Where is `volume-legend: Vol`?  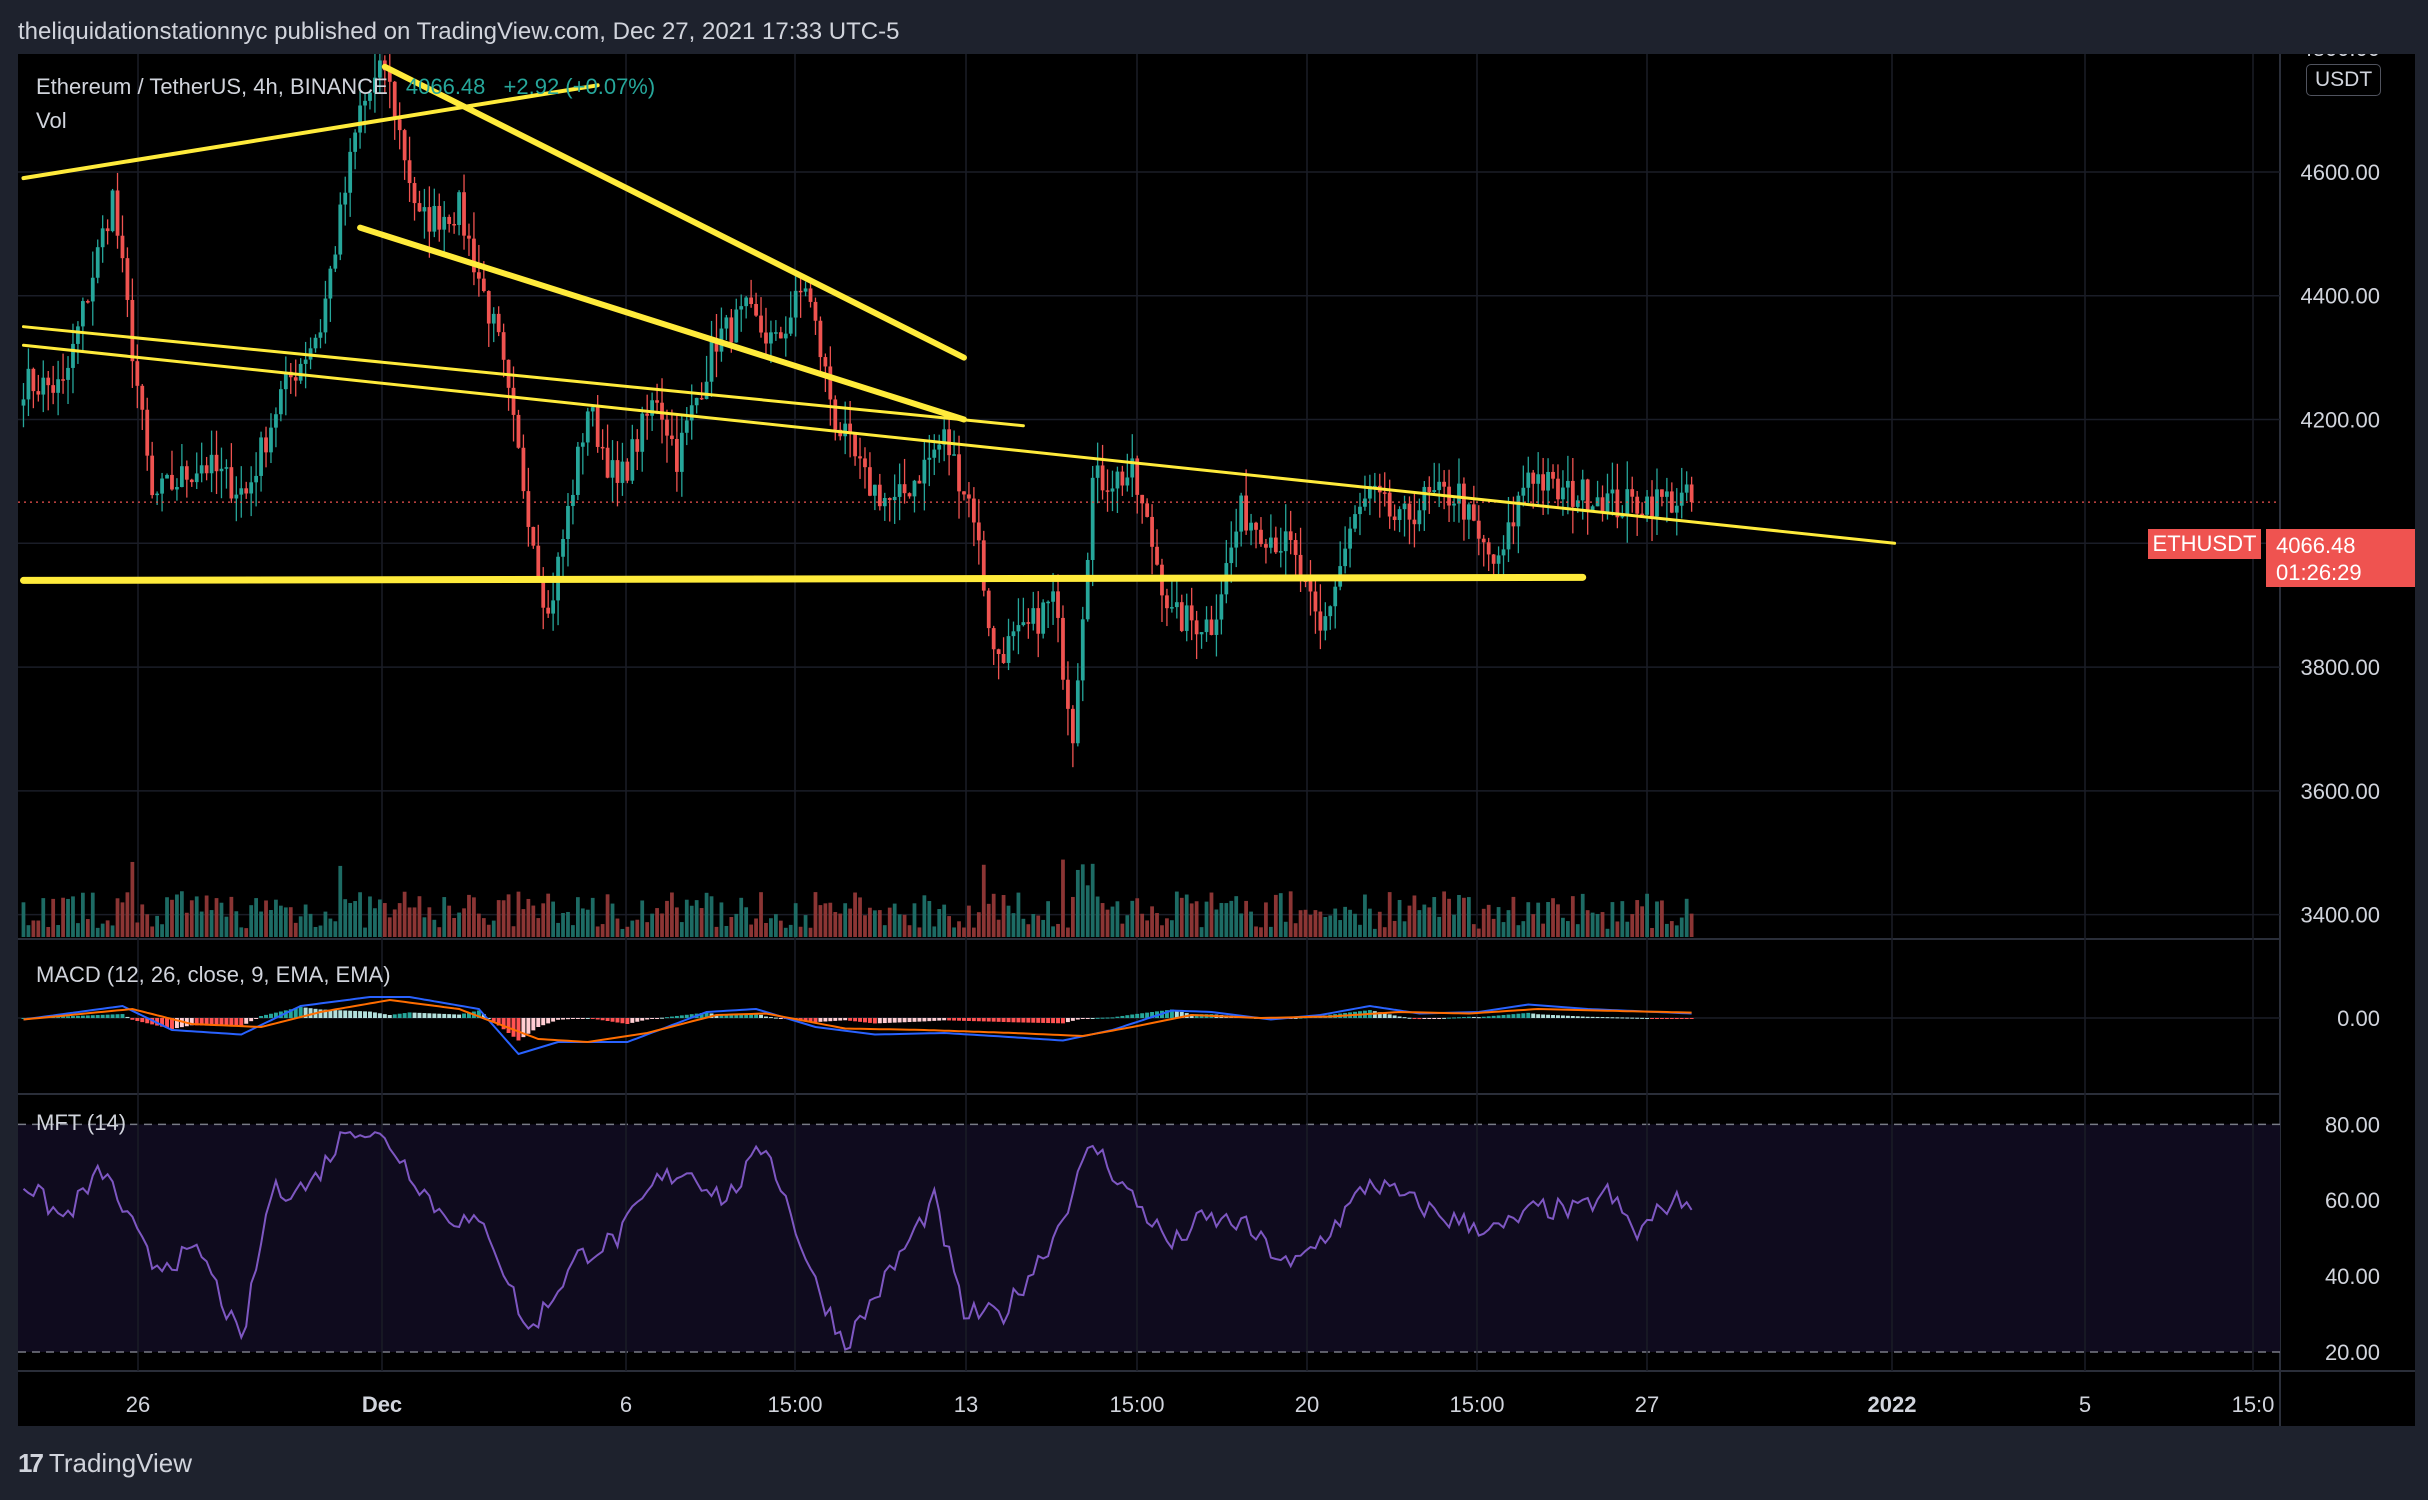 volume-legend: Vol is located at coordinates (51, 120).